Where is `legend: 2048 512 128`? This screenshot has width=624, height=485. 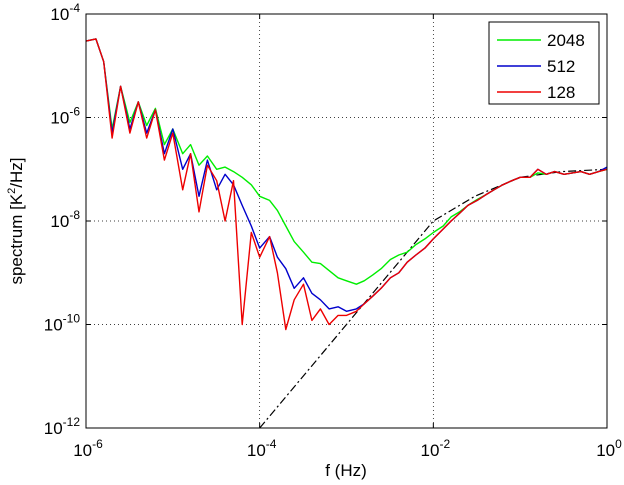
legend: 2048 512 128 is located at coordinates (544, 63).